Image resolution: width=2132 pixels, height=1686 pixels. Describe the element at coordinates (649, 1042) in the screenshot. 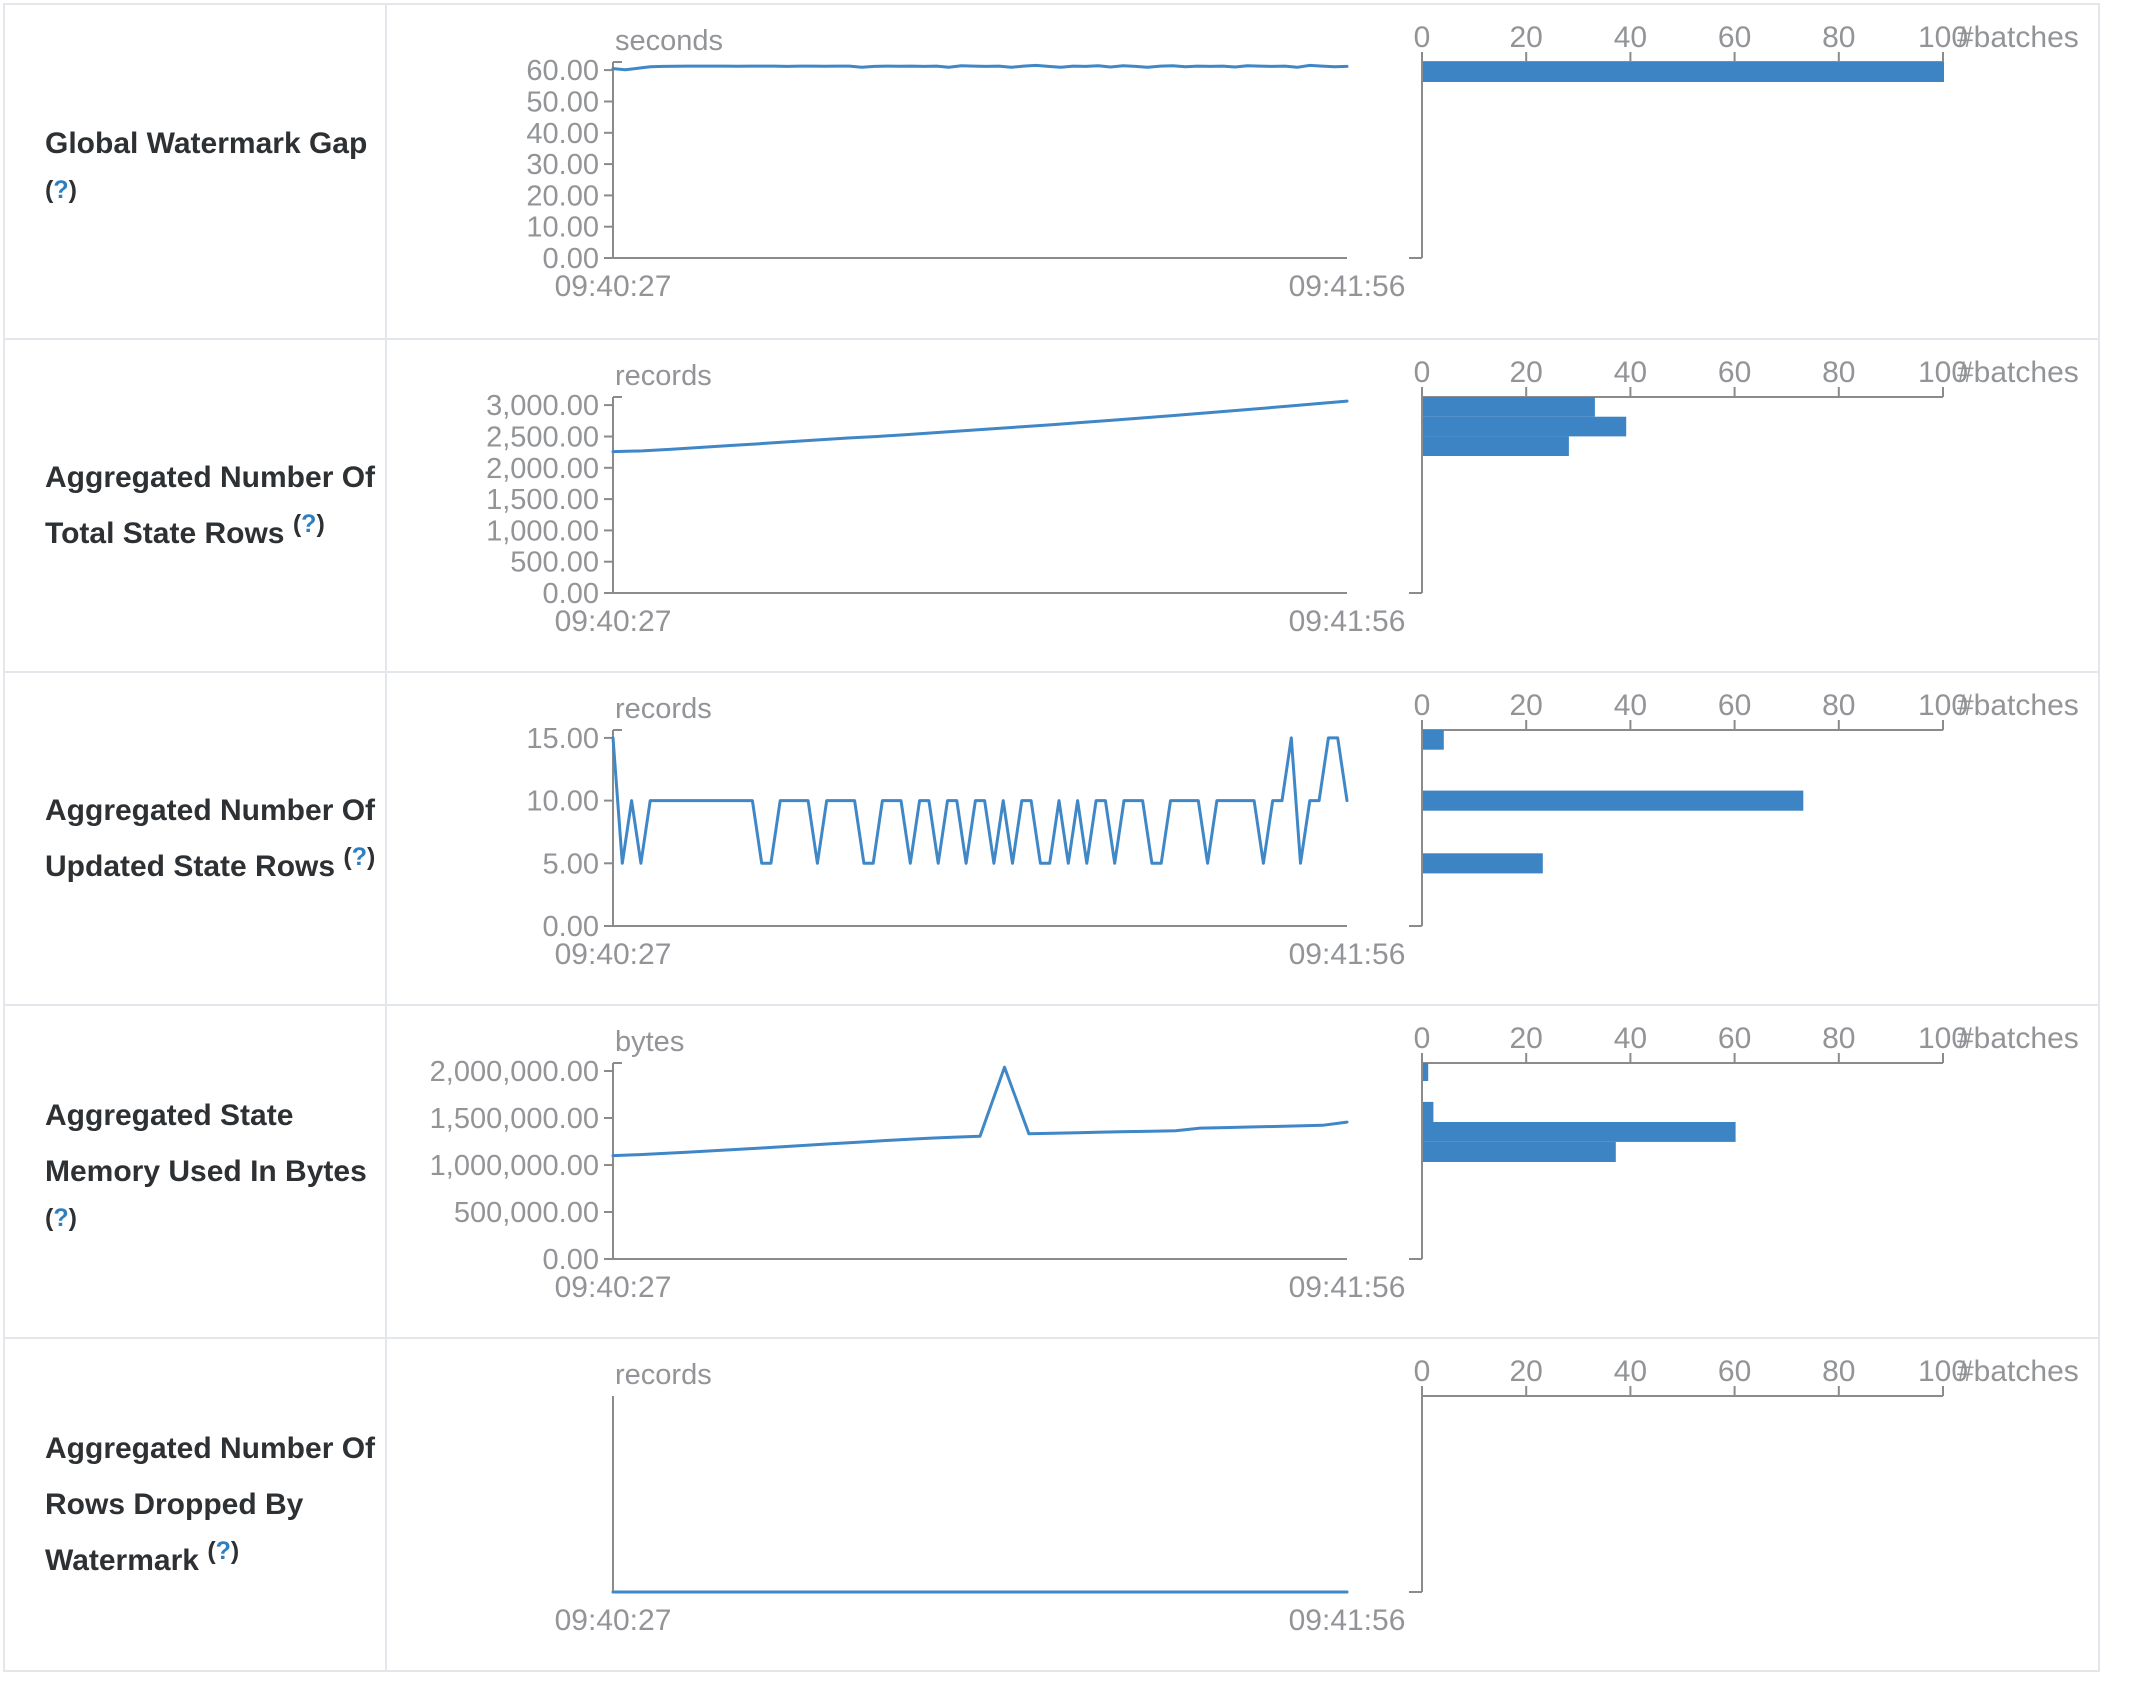

I see `svg-text: bytes` at that location.